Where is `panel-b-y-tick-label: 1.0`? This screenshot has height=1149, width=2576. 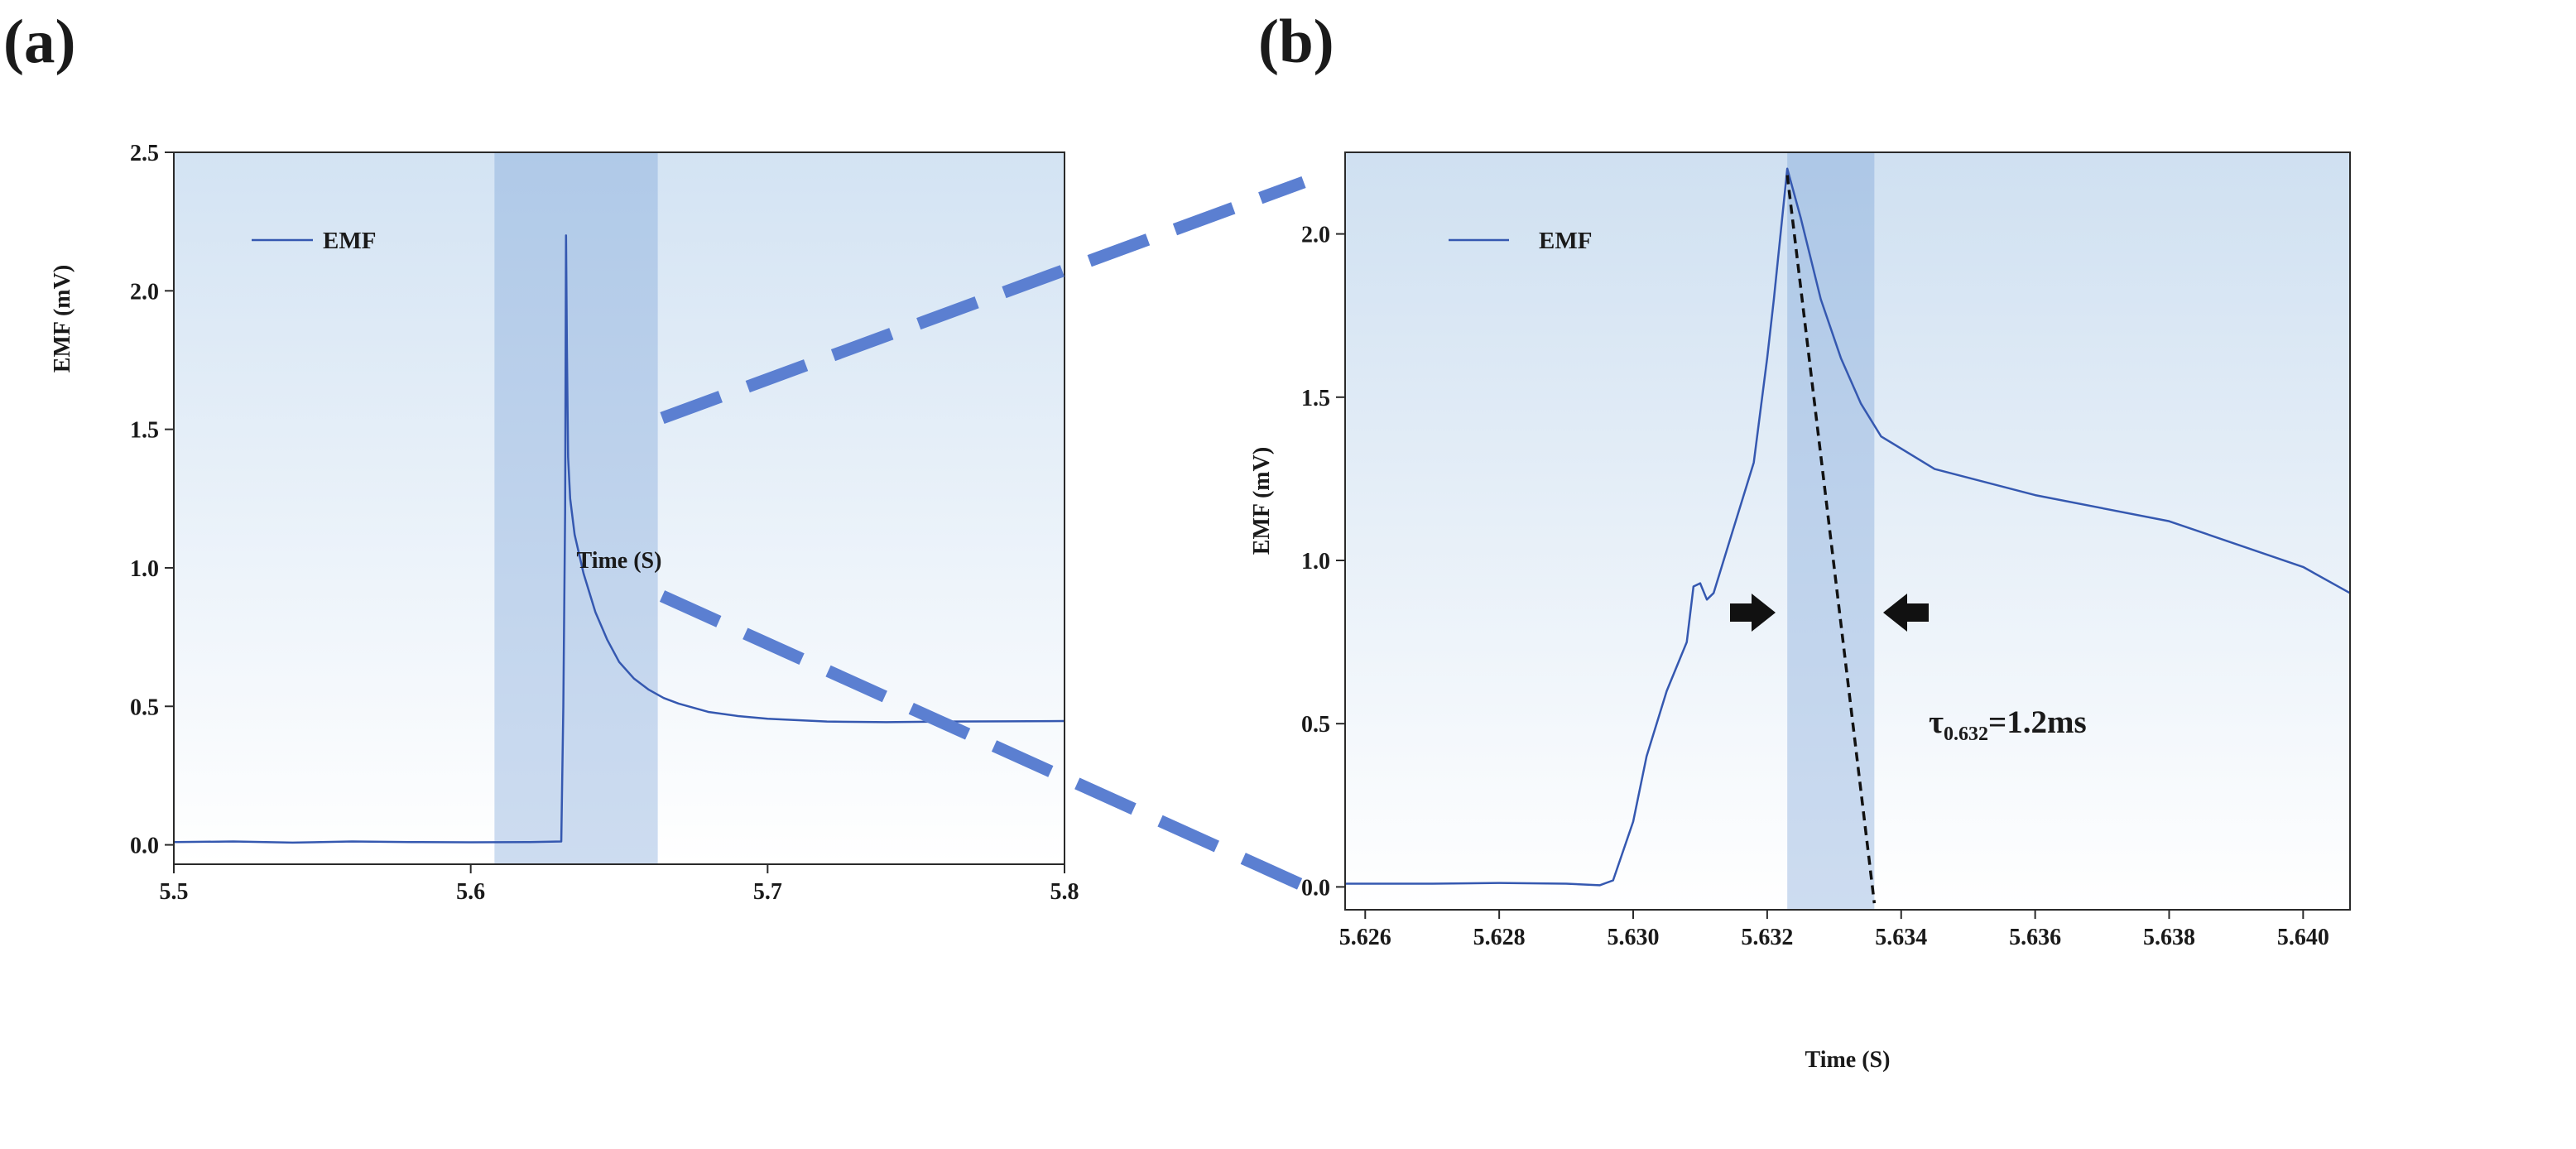 panel-b-y-tick-label: 1.0 is located at coordinates (1315, 561).